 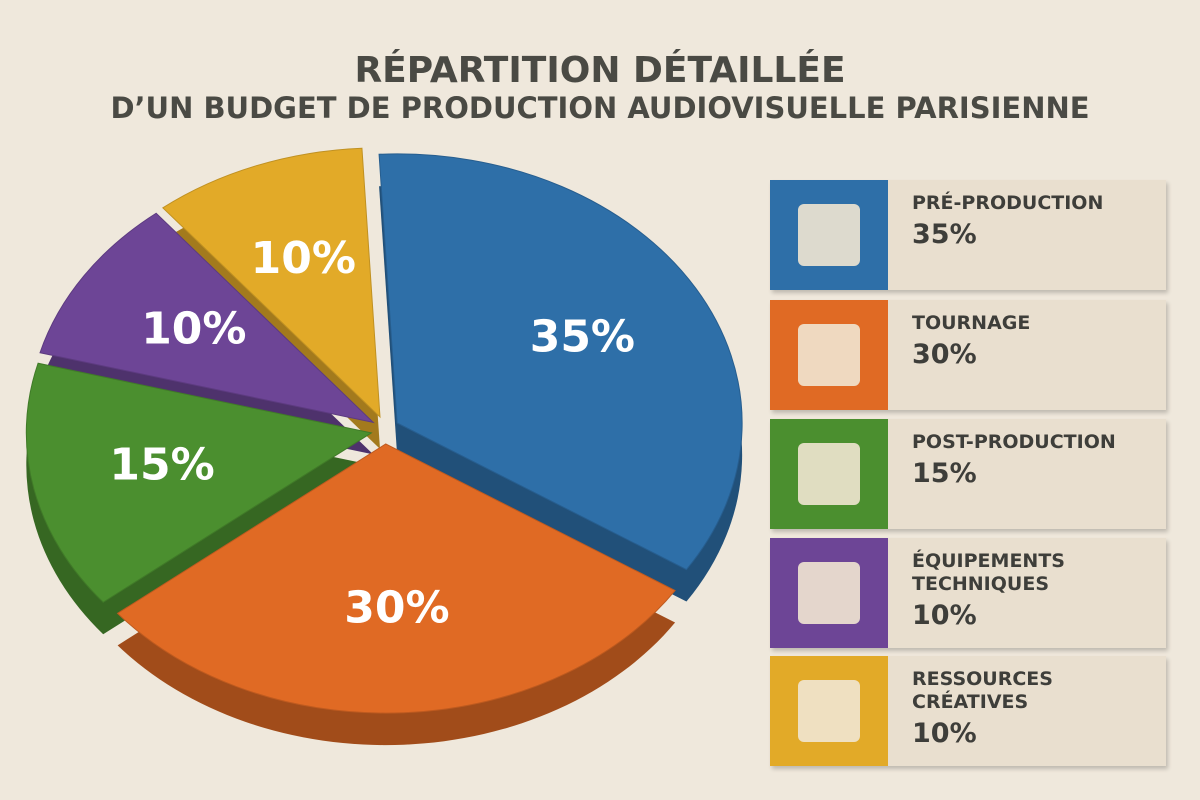 I want to click on legend-label: PRÉ-PRODUCTION, so click(x=1008, y=203).